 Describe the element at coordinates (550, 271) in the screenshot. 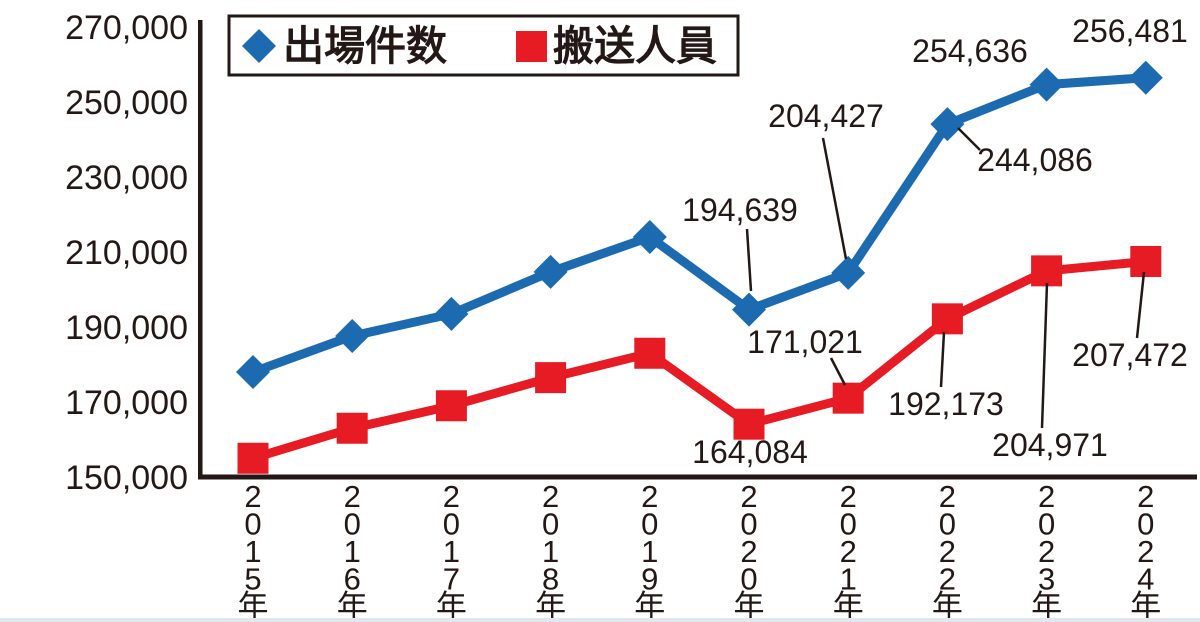

I see `data-point-dispatch-2018` at that location.